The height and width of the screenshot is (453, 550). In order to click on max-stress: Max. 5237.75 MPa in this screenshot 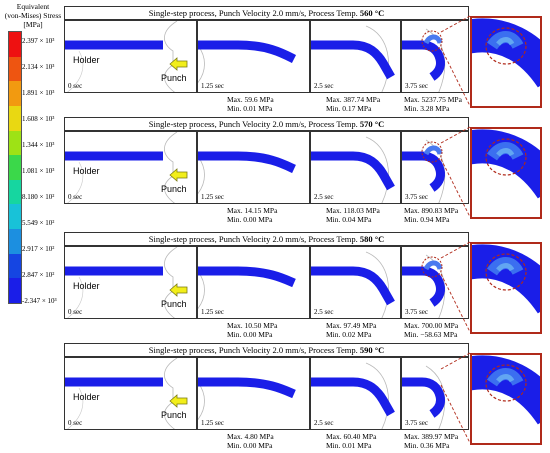, I will do `click(433, 99)`.